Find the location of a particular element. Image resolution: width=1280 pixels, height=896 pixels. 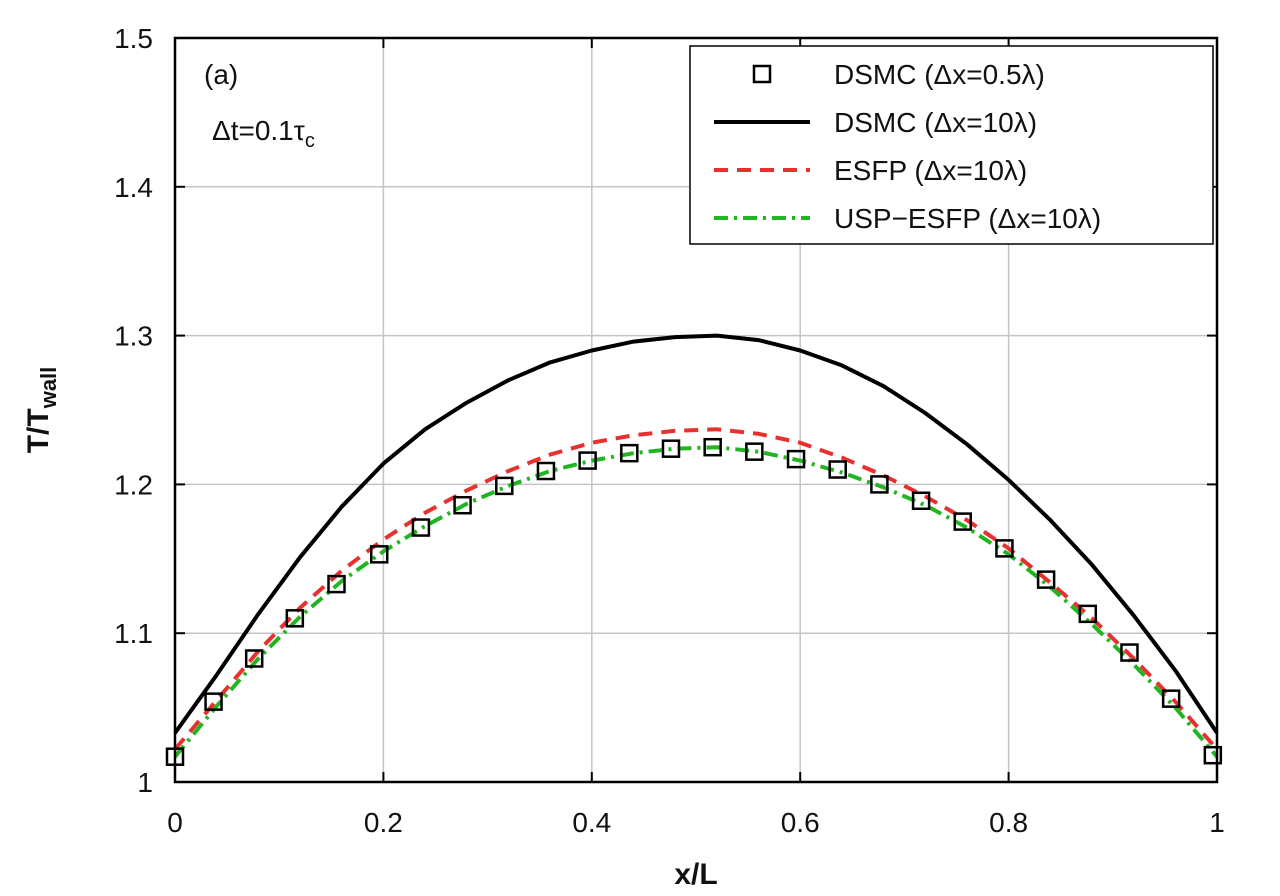

timestep-annotation-main: Δt=0.1τ is located at coordinates (258, 130).